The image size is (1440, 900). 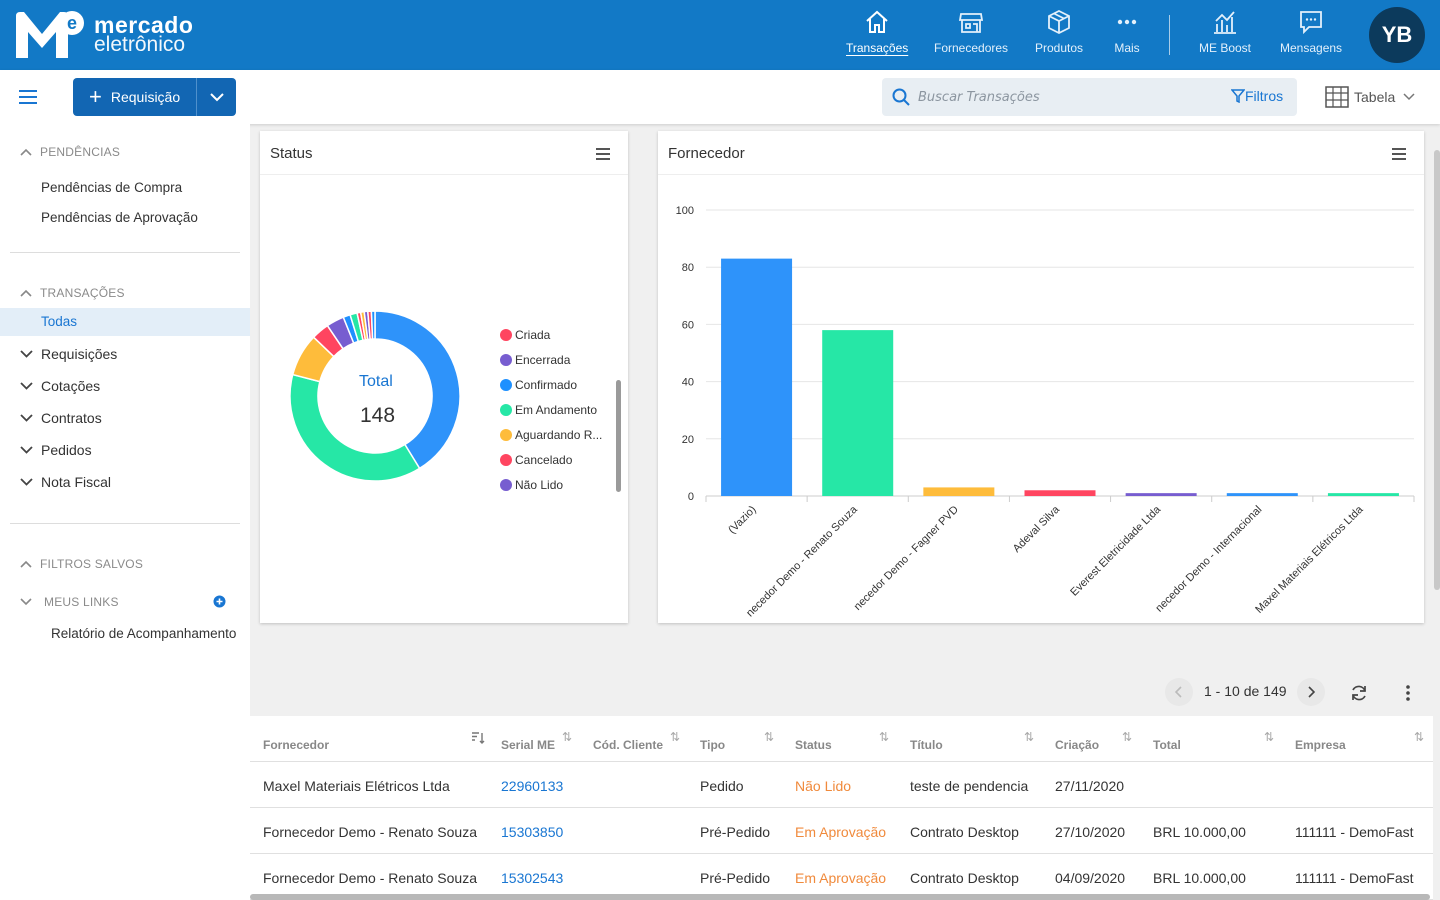 I want to click on y-tick-label: 100, so click(x=685, y=211).